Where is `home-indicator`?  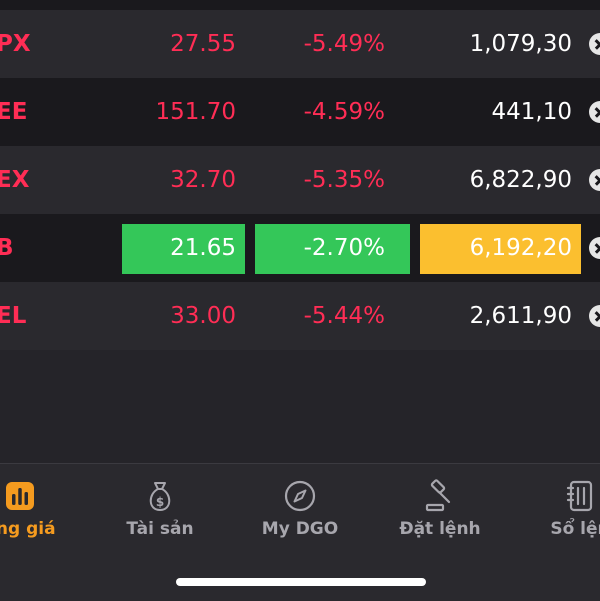
home-indicator is located at coordinates (301, 582).